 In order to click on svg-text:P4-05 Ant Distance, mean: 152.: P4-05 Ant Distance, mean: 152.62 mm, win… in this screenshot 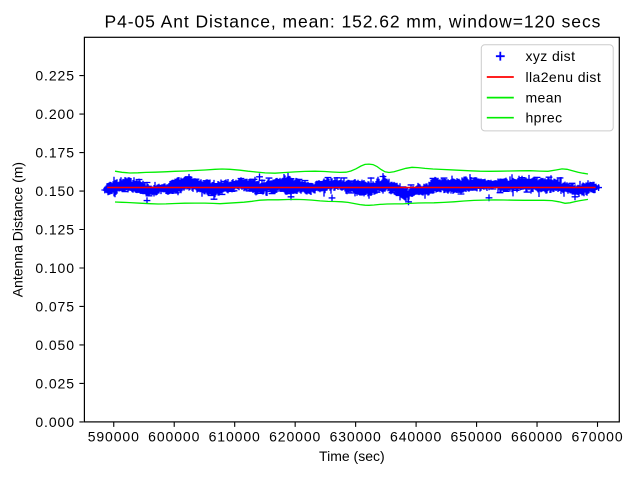, I will do `click(353, 21)`.